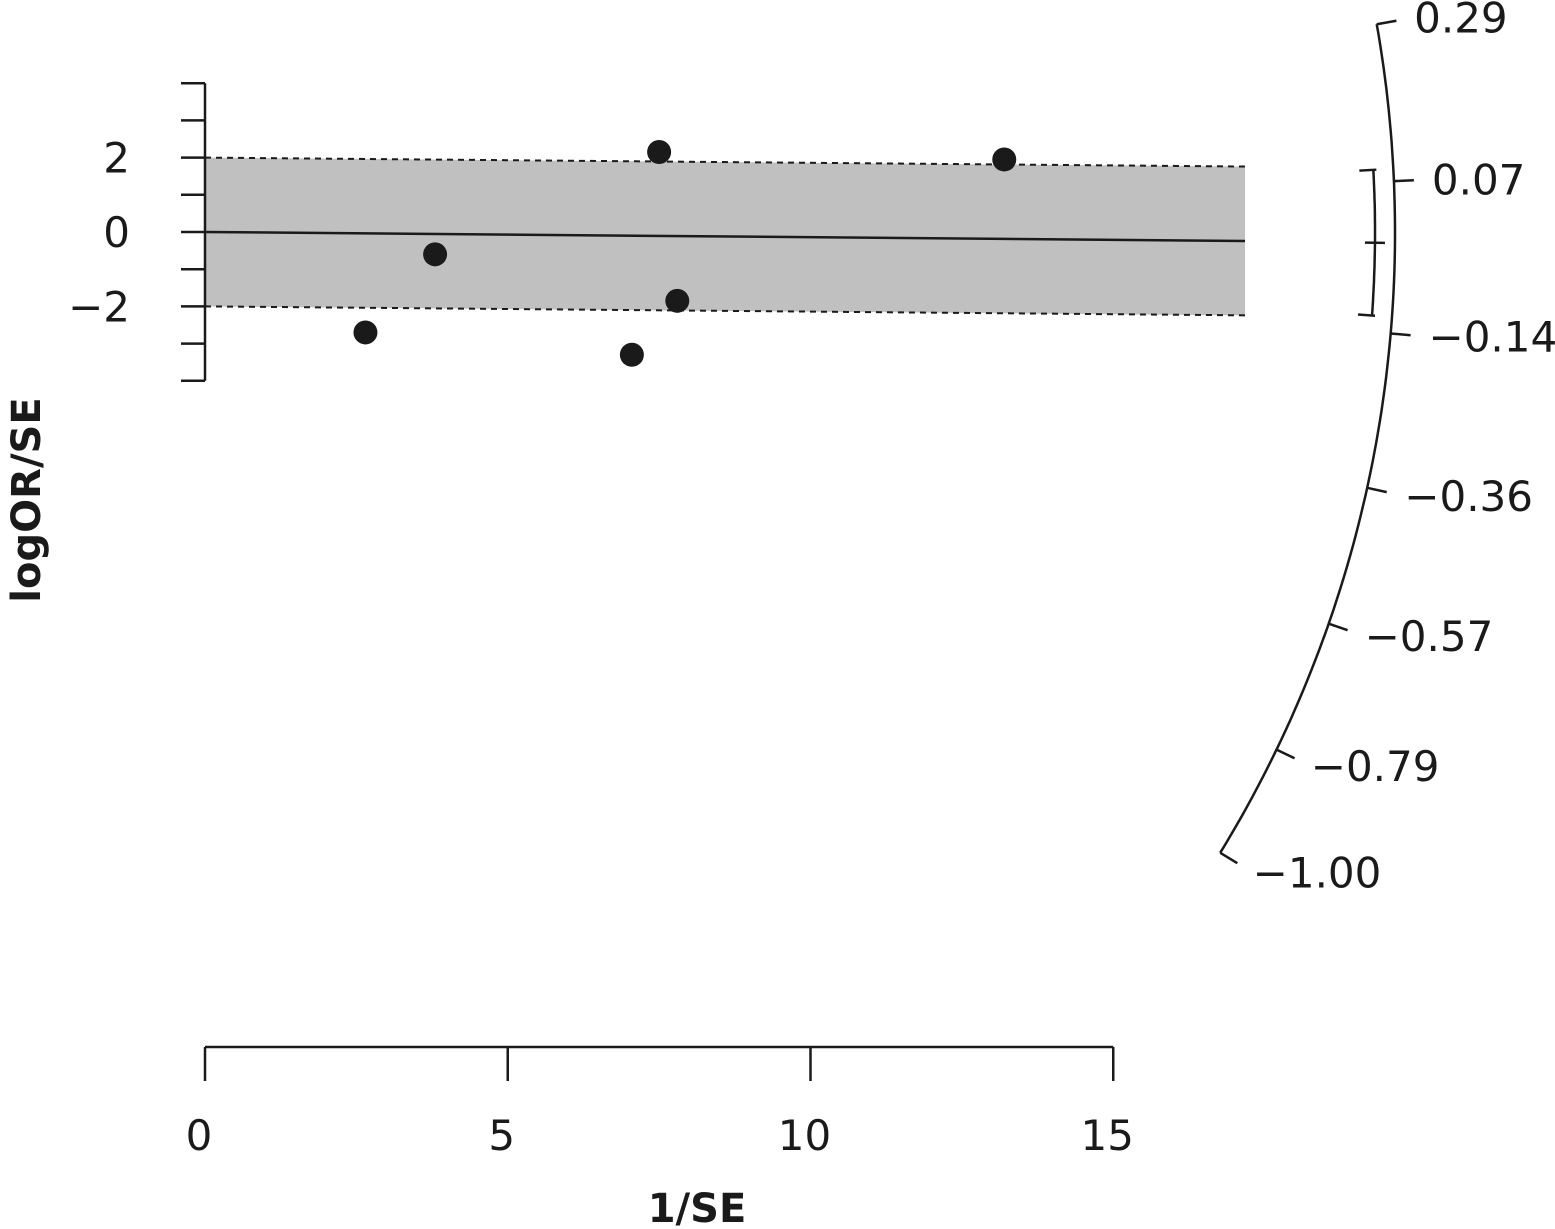  Describe the element at coordinates (1429, 636) in the screenshot. I see `radial-tick-label: −0.57` at that location.